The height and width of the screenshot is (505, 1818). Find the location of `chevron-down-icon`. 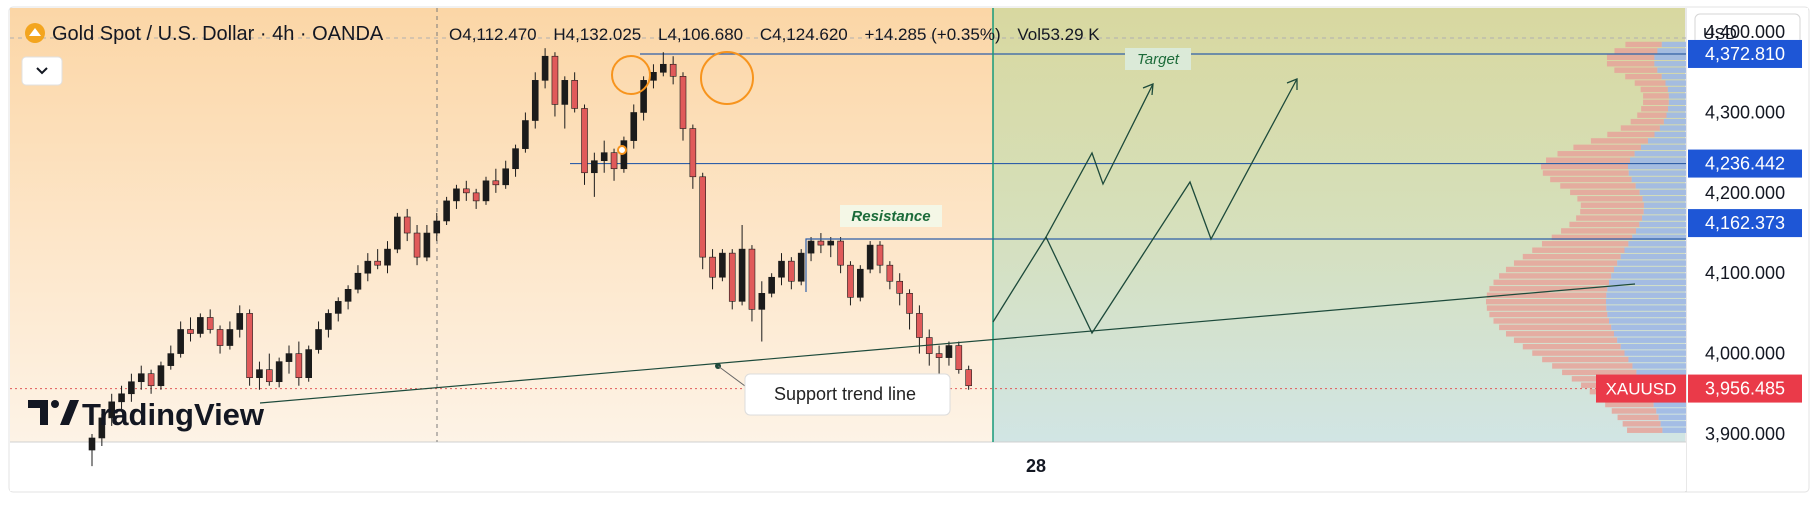

chevron-down-icon is located at coordinates (42, 71).